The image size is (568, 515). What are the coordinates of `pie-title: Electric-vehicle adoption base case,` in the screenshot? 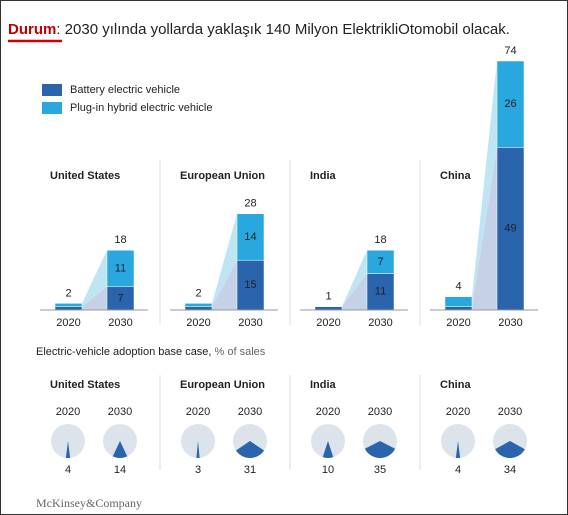 It's located at (123, 352).